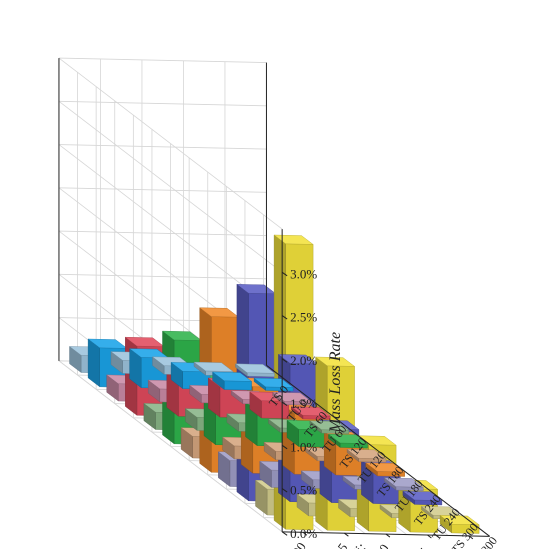  What do you see at coordinates (358, 545) in the screenshot?
I see `fi-axis-title: Fi:` at bounding box center [358, 545].